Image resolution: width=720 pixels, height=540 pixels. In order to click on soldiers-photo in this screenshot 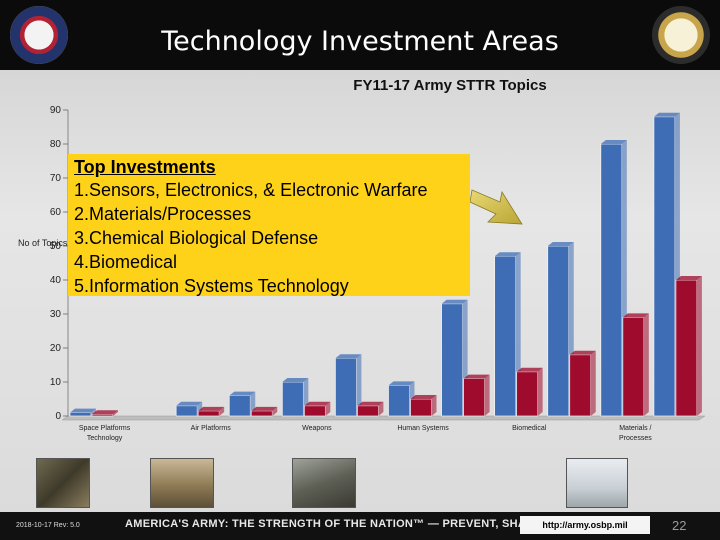, I will do `click(63, 483)`.